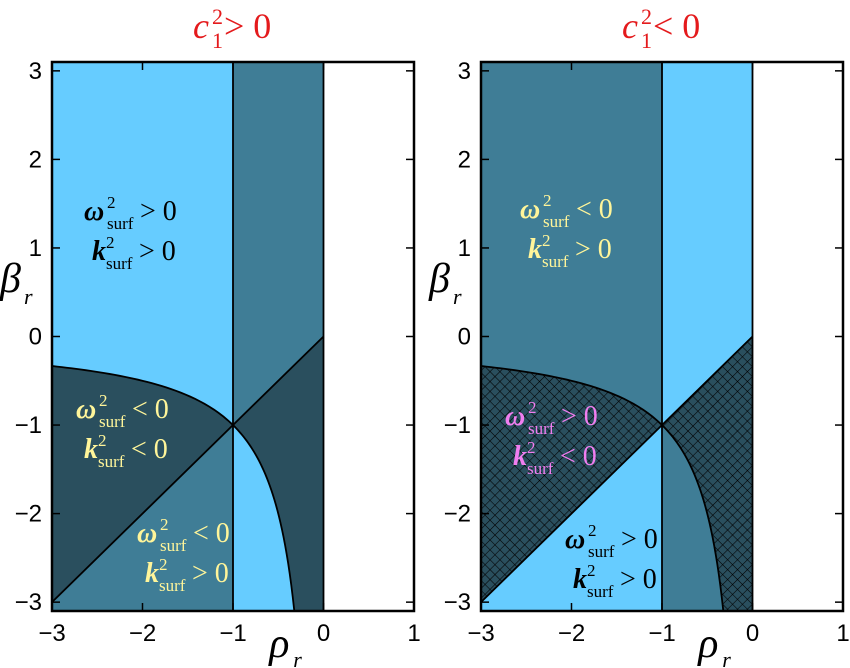 This screenshot has height=668, width=850. Describe the element at coordinates (842, 633) in the screenshot. I see `x-tick-label: 1` at that location.